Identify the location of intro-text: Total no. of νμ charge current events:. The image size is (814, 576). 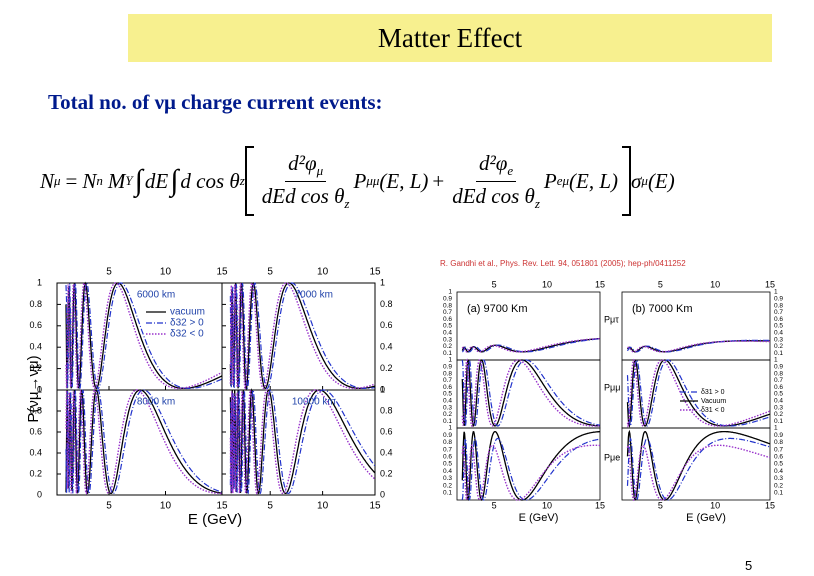
(215, 102).